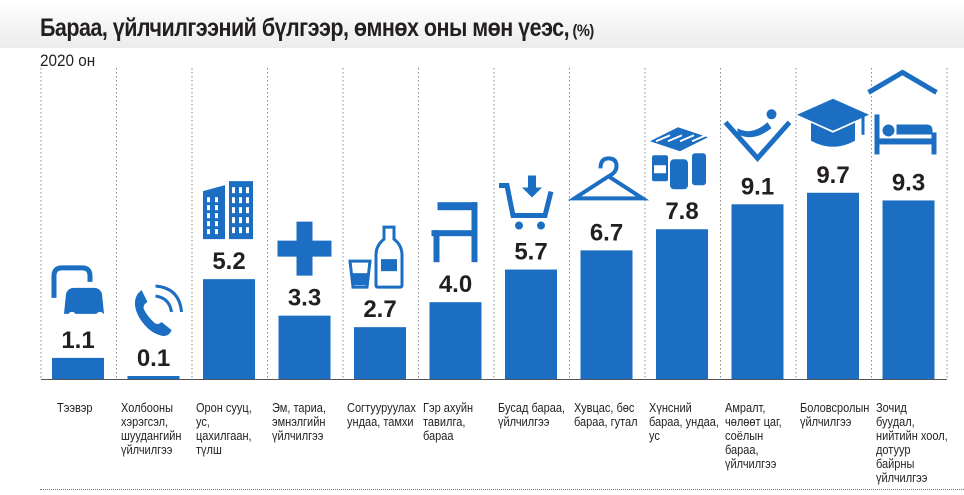 The image size is (964, 495). Describe the element at coordinates (532, 415) in the screenshot. I see `category-label: Бусад бараа, үйлчилгээ` at that location.